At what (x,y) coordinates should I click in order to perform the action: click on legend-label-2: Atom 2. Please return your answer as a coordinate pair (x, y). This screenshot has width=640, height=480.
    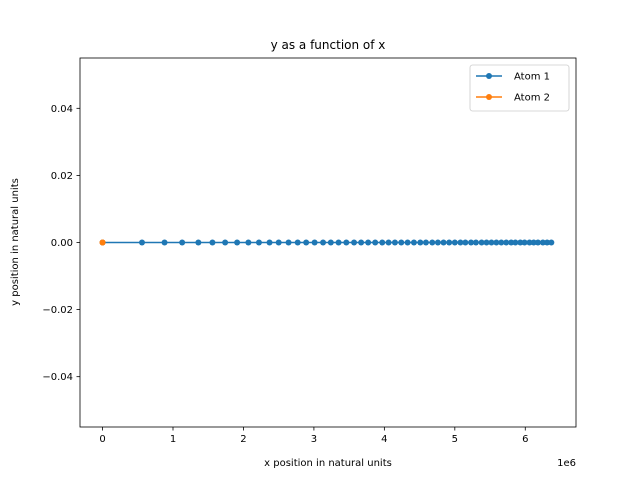
    Looking at the image, I should click on (532, 98).